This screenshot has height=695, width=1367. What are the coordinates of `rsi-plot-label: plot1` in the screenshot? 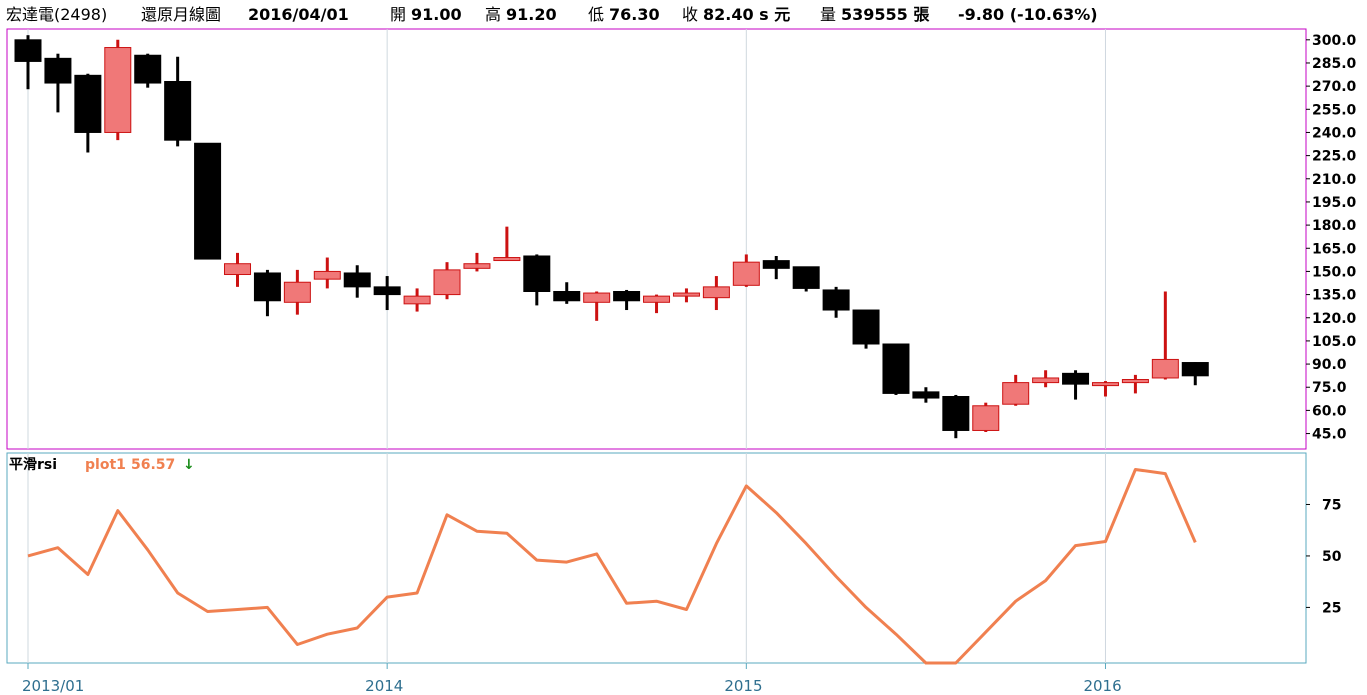 It's located at (105, 465).